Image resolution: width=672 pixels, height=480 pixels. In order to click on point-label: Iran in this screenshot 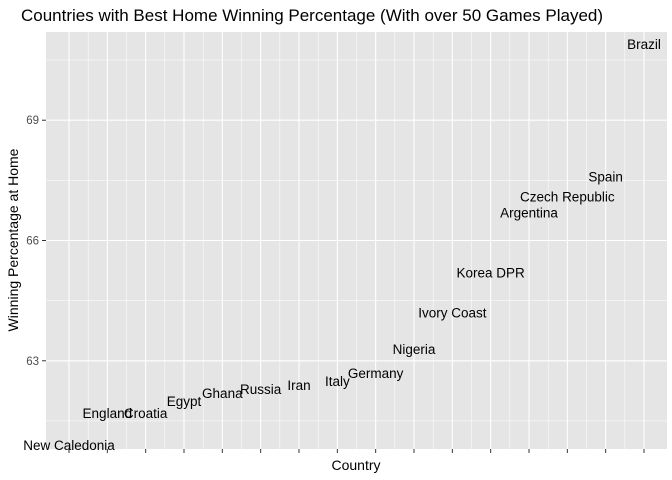, I will do `click(298, 385)`.